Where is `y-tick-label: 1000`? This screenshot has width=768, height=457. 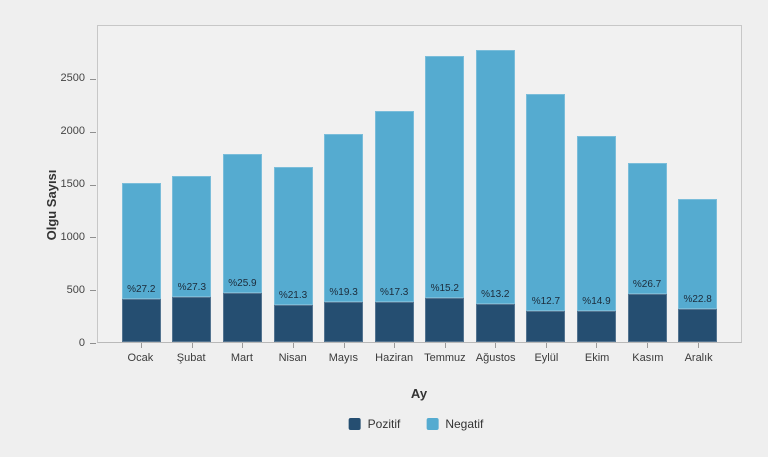 y-tick-label: 1000 is located at coordinates (72, 236).